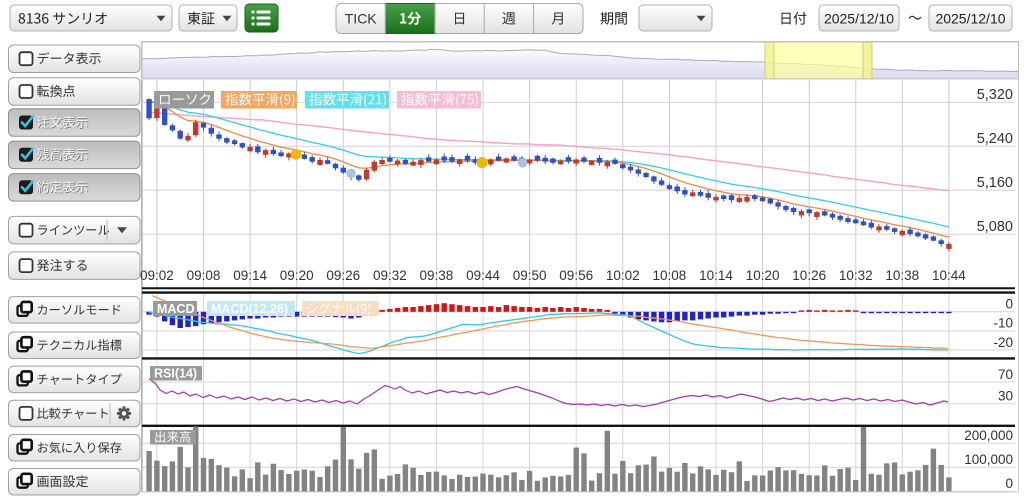 Image resolution: width=1024 pixels, height=496 pixels. Describe the element at coordinates (530, 275) in the screenshot. I see `svg-text: 09:50` at that location.